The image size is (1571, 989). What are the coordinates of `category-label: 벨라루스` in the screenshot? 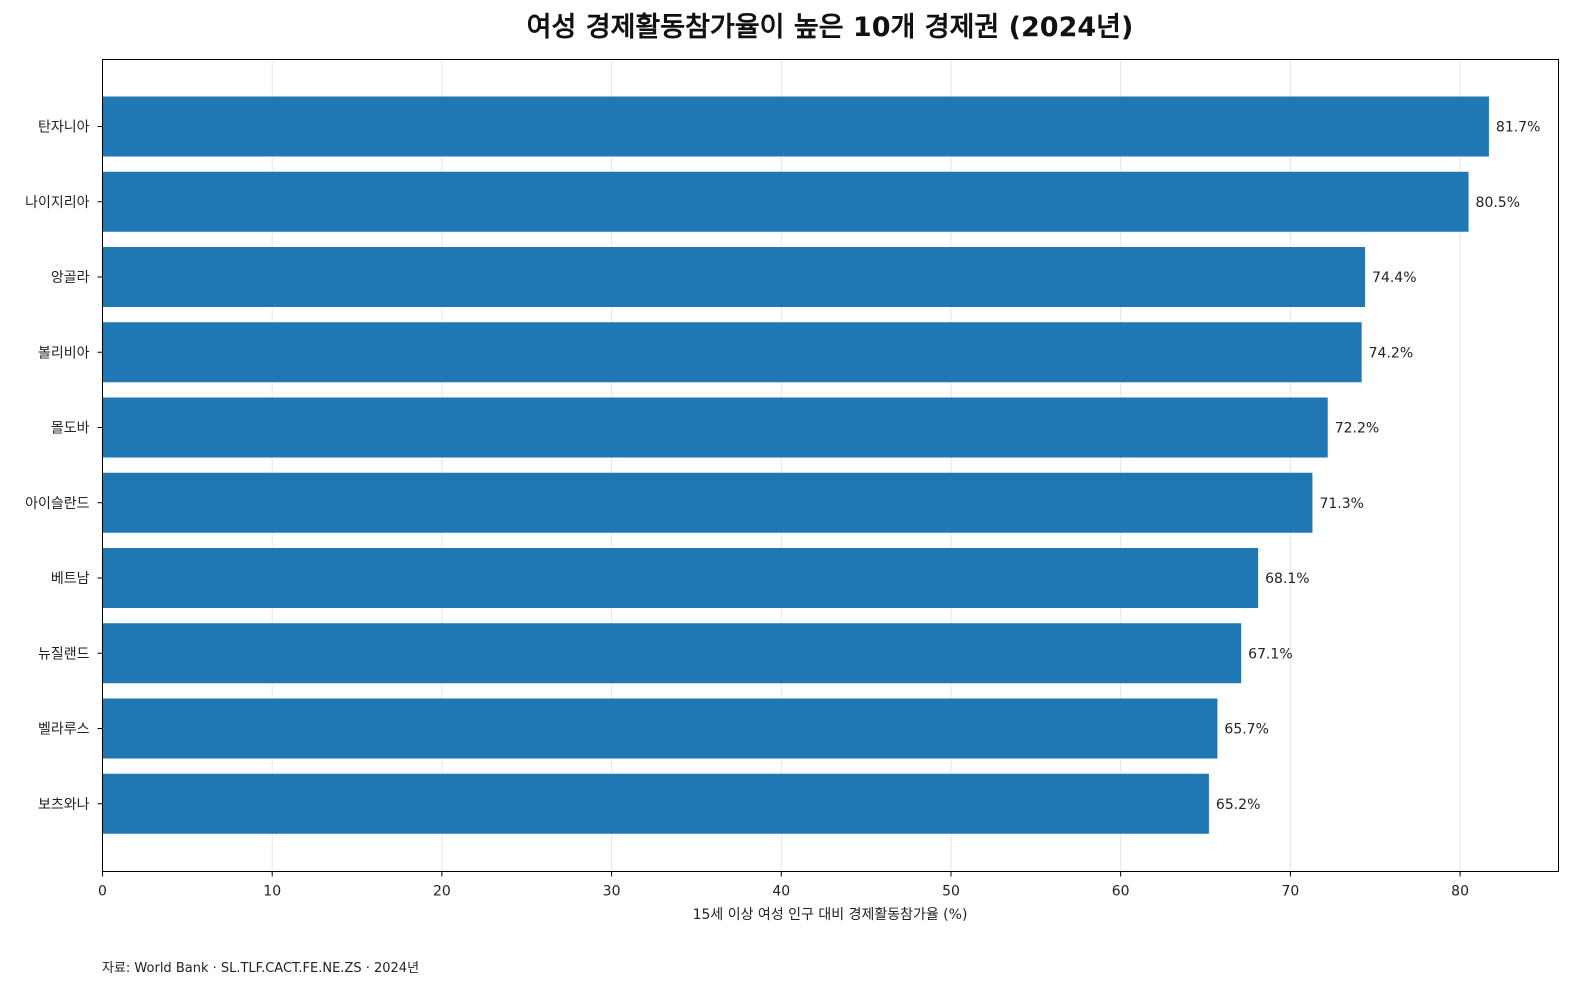 It's located at (64, 730).